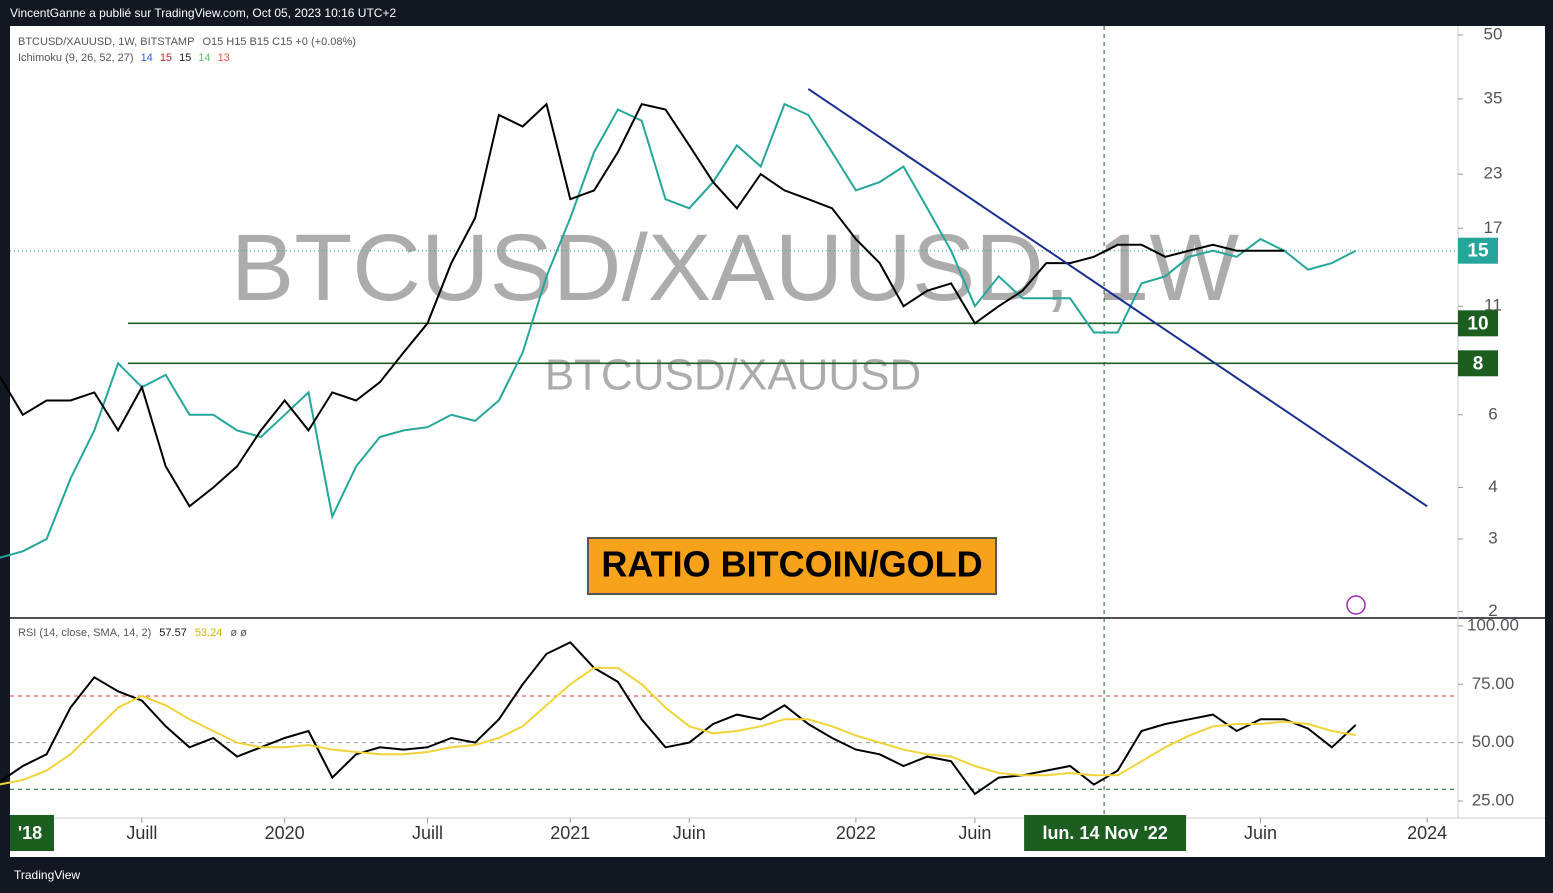 The image size is (1553, 893). I want to click on symbol: BTCUSD/XAUUSD, 1W, BITSTAMP, so click(106, 42).